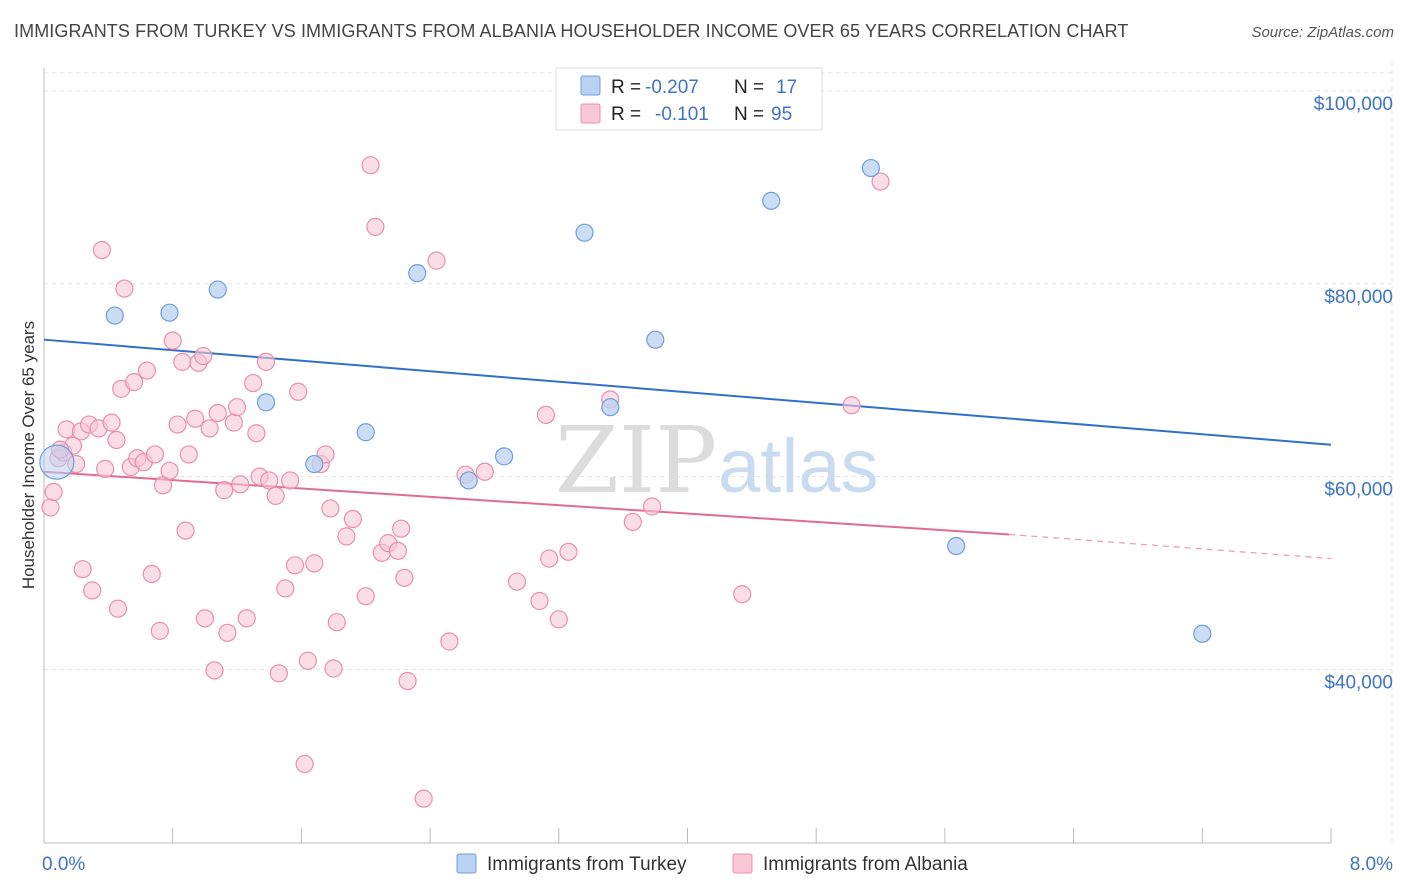 This screenshot has height=892, width=1406. I want to click on legend-n-label-turkey: N =, so click(749, 87).